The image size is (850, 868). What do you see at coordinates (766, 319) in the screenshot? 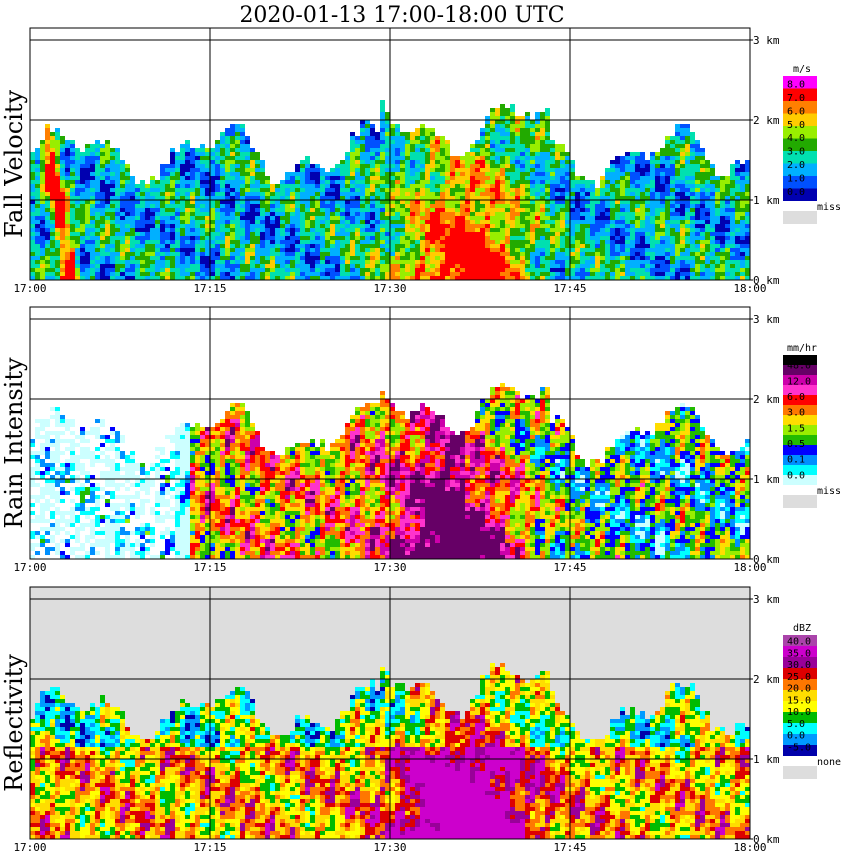
I see `height-tick-label: 3 km` at bounding box center [766, 319].